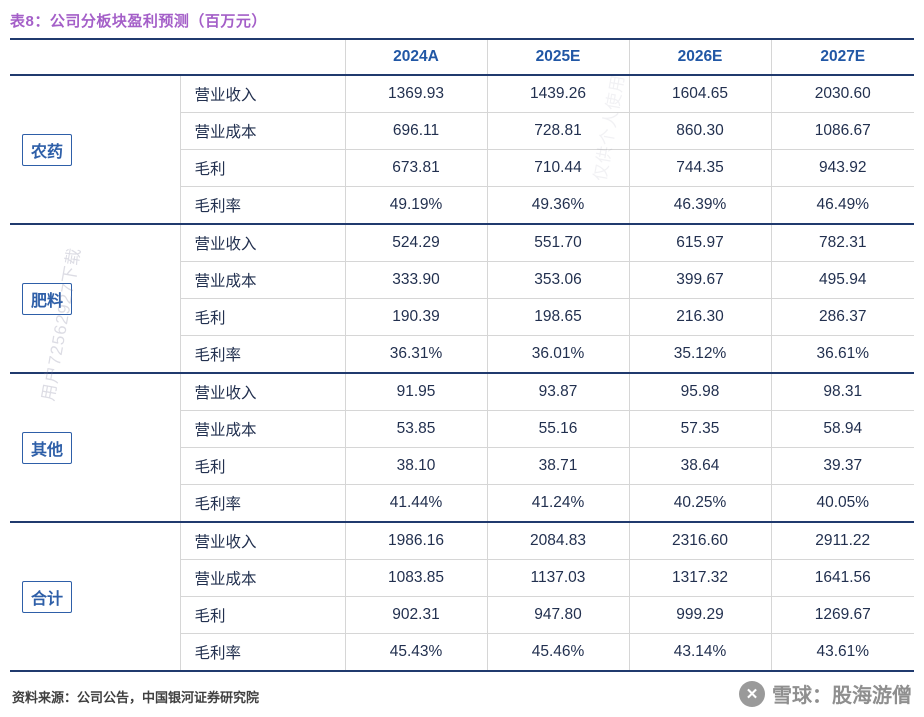 This screenshot has height=717, width=924. I want to click on value-cell: 399.67, so click(699, 280).